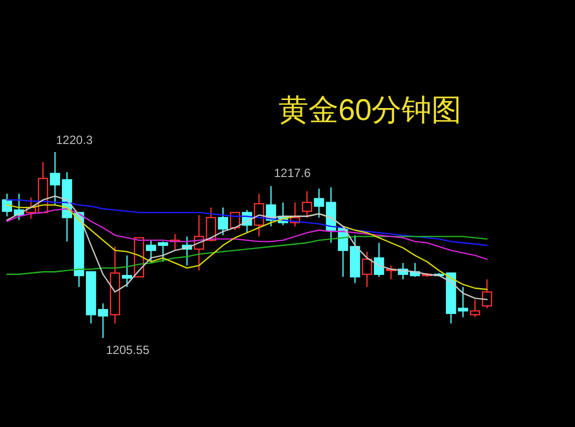 The height and width of the screenshot is (427, 575). What do you see at coordinates (370, 110) in the screenshot?
I see `title: 黄金60分钟图` at bounding box center [370, 110].